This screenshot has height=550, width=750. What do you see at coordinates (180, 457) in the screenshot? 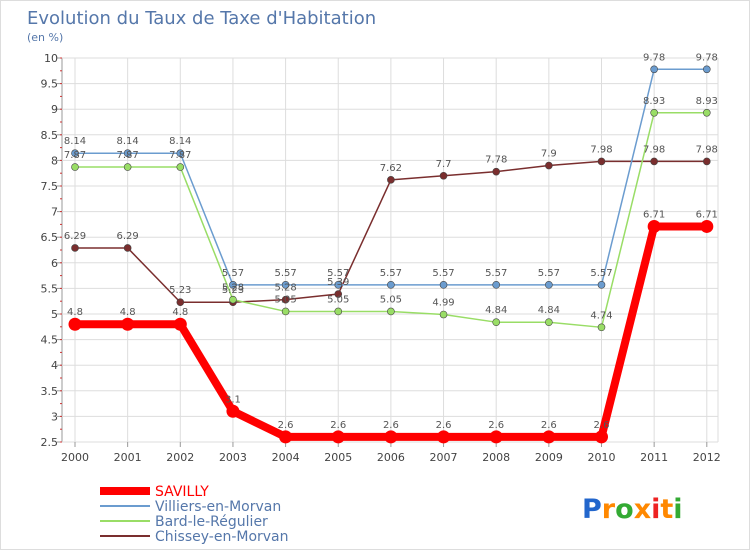
I see `x-tick-label: 2002` at bounding box center [180, 457].